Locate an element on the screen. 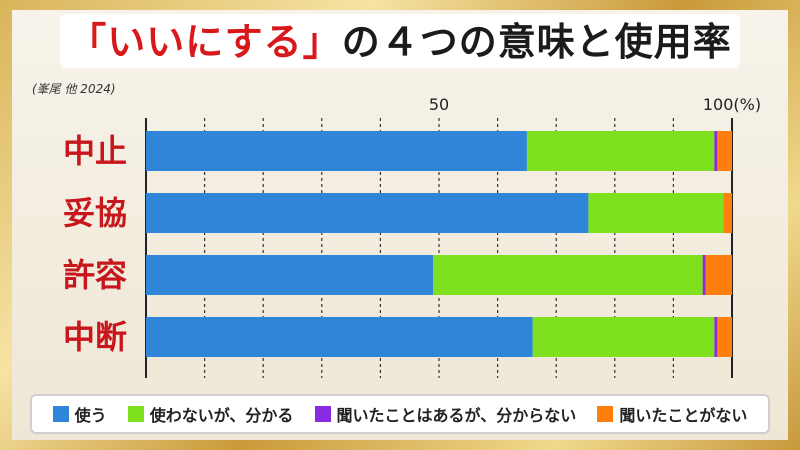  tick-label: 50 is located at coordinates (439, 104).